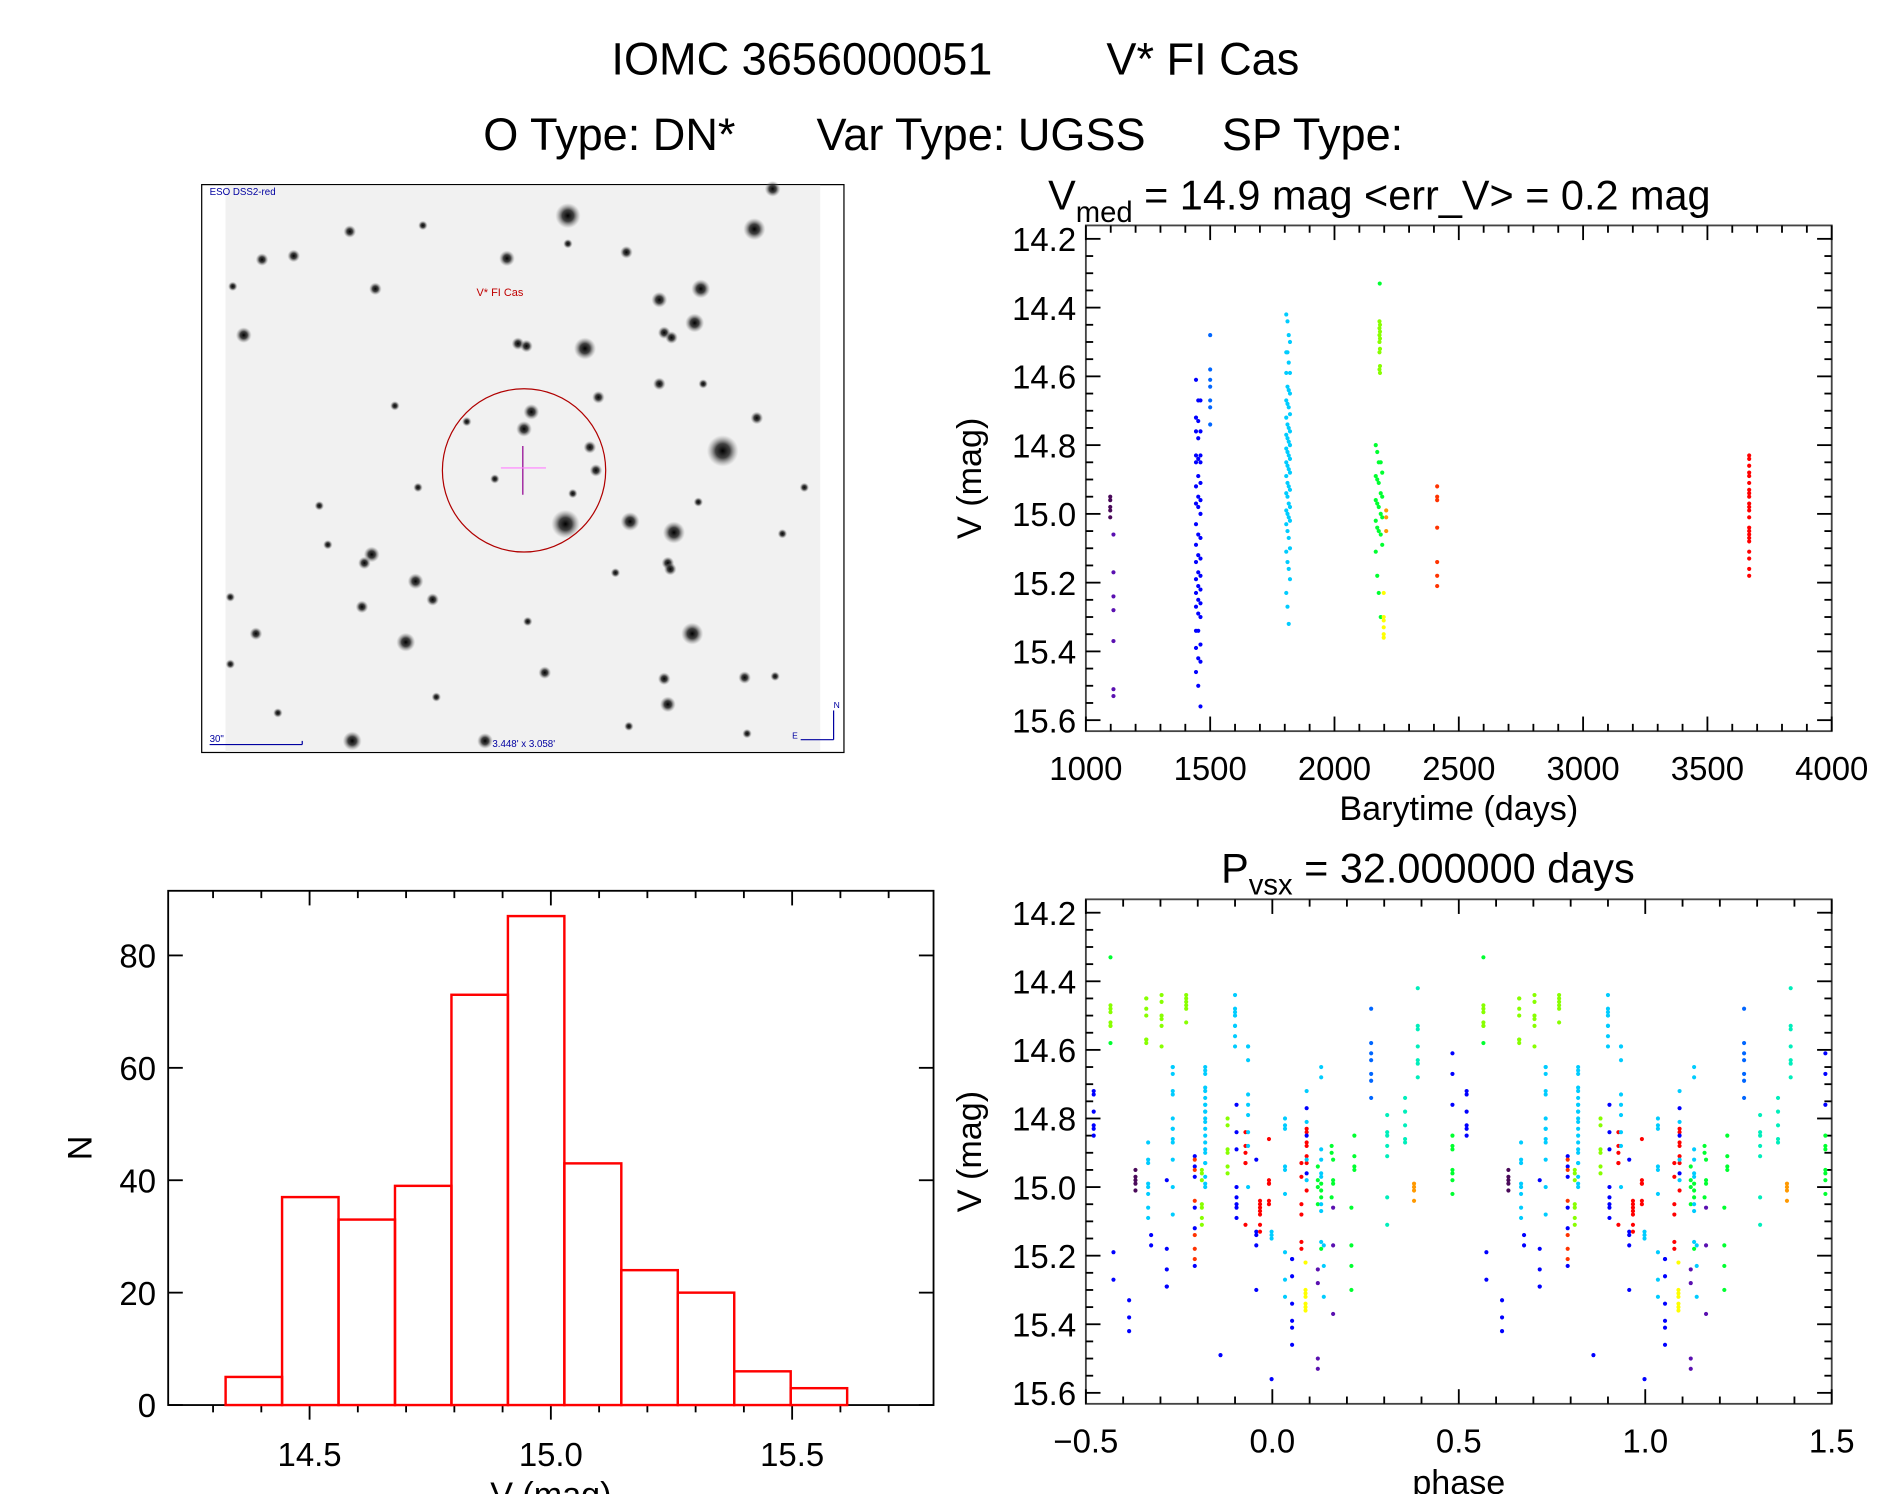 This screenshot has width=1889, height=1494. Describe the element at coordinates (500, 293) in the screenshot. I see `target-label: V* FI Cas` at that location.